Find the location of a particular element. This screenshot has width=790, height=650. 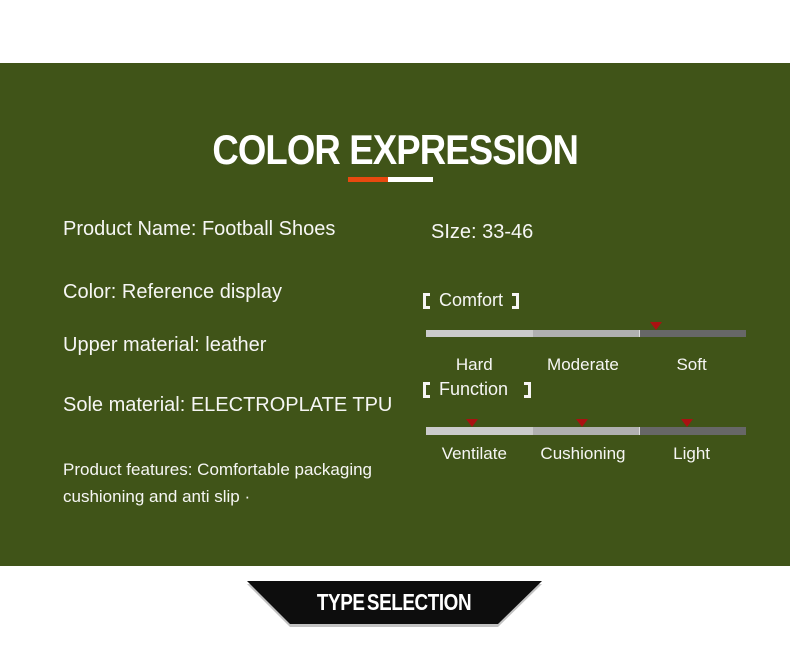

comfort-scale-labels: Hard Moderate Soft is located at coordinates (583, 365).